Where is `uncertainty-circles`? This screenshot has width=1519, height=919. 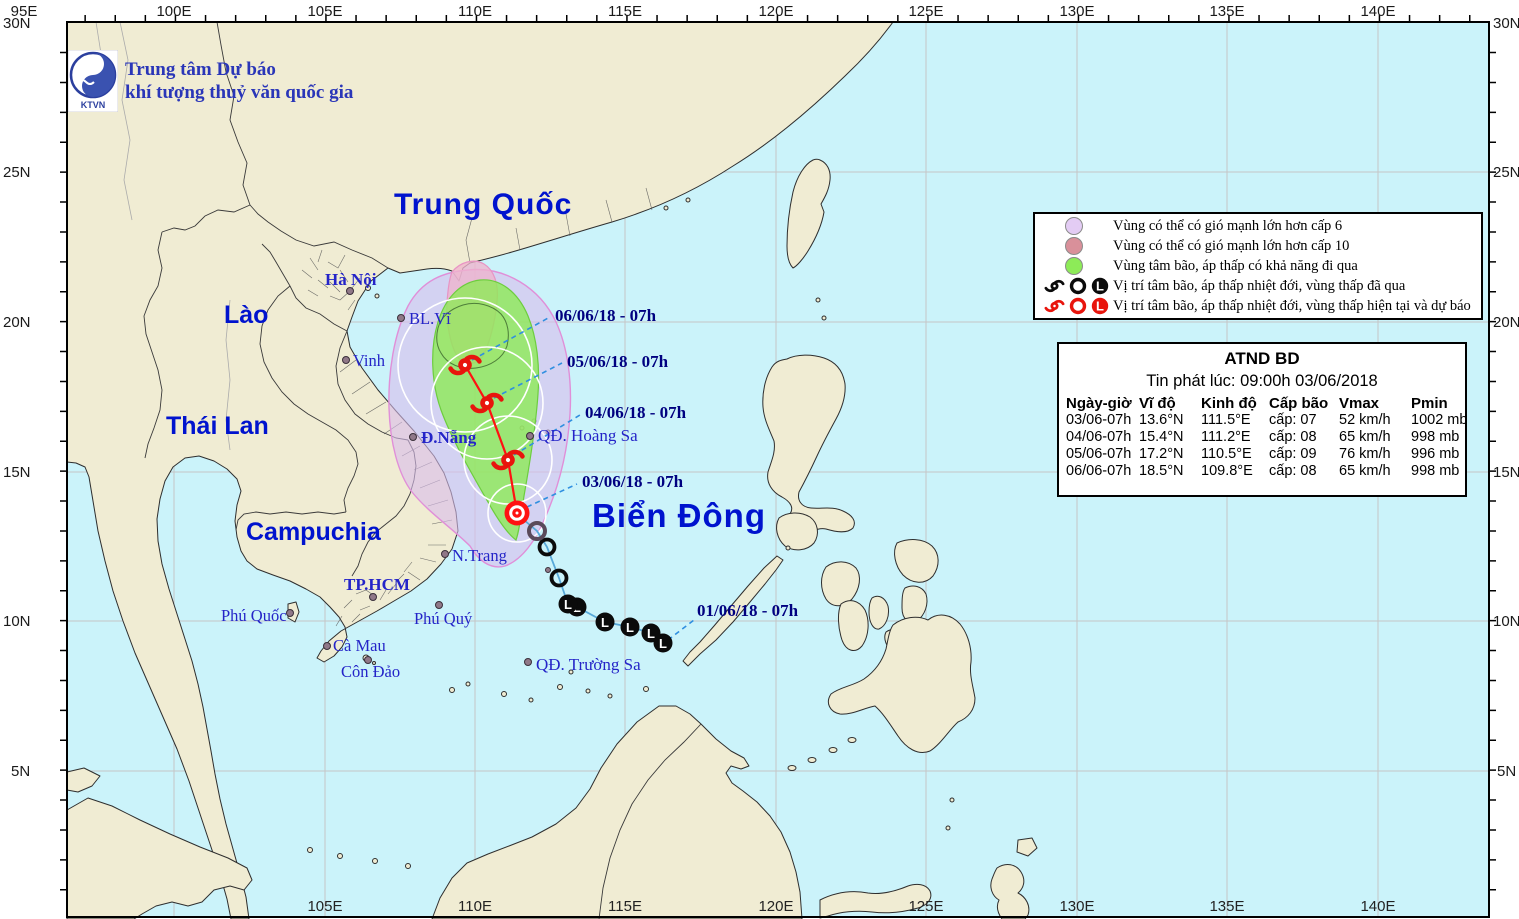 uncertainty-circles is located at coordinates (475, 420).